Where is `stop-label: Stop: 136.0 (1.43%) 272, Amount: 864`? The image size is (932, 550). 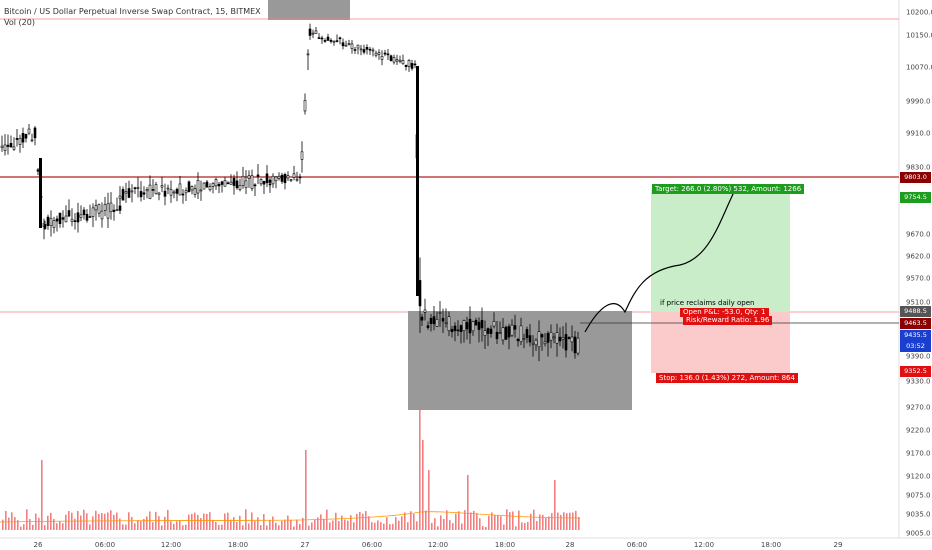 stop-label: Stop: 136.0 (1.43%) 272, Amount: 864 is located at coordinates (727, 378).